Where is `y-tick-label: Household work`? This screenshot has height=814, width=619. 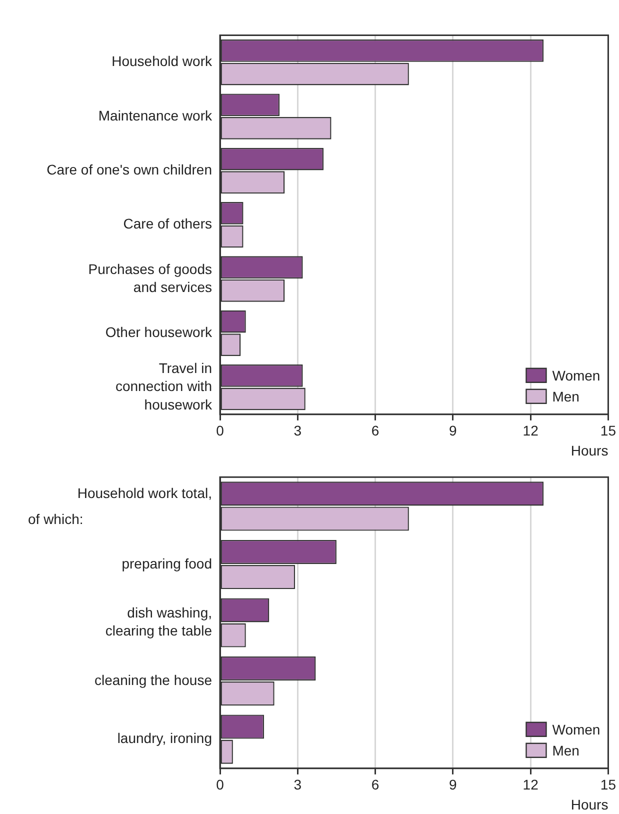 y-tick-label: Household work is located at coordinates (162, 61).